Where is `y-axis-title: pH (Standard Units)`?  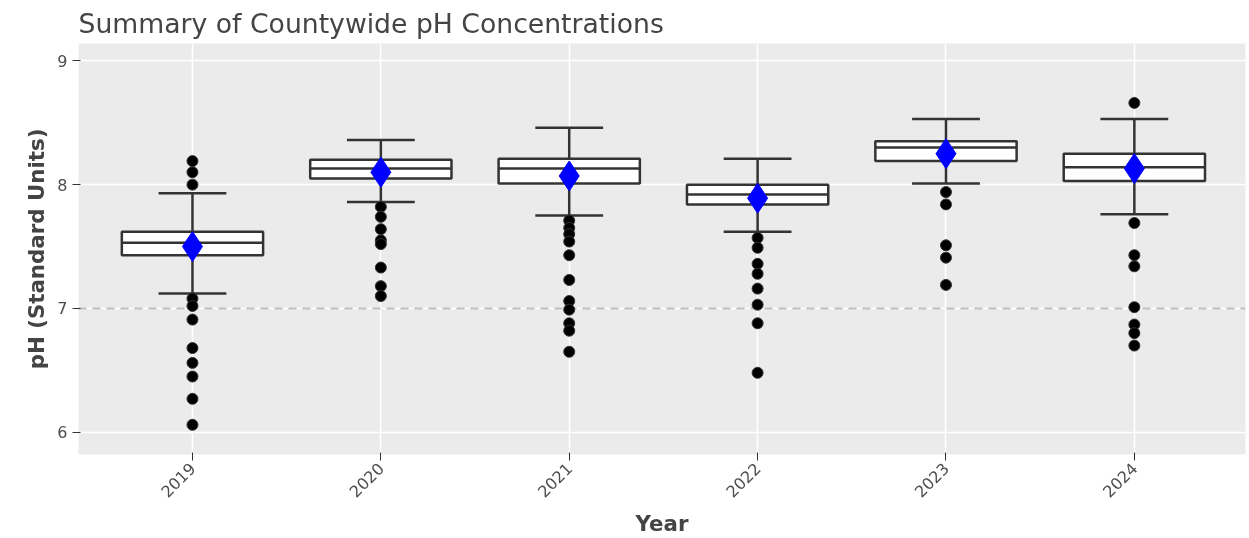 y-axis-title: pH (Standard Units) is located at coordinates (37, 249).